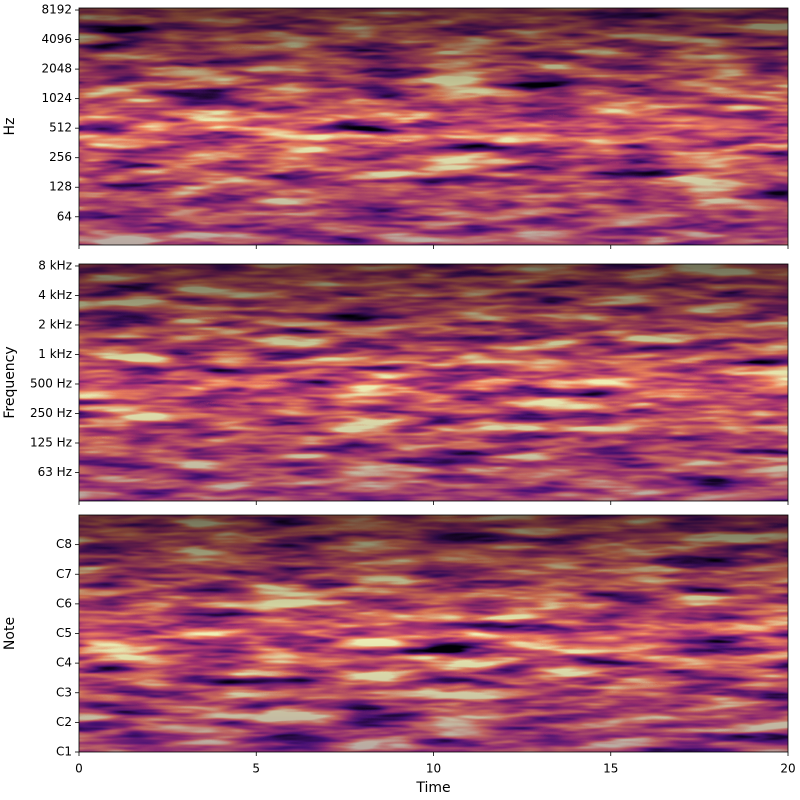 This screenshot has height=800, width=800. What do you see at coordinates (56, 69) in the screenshot?
I see `y-tick-label: 2048` at bounding box center [56, 69].